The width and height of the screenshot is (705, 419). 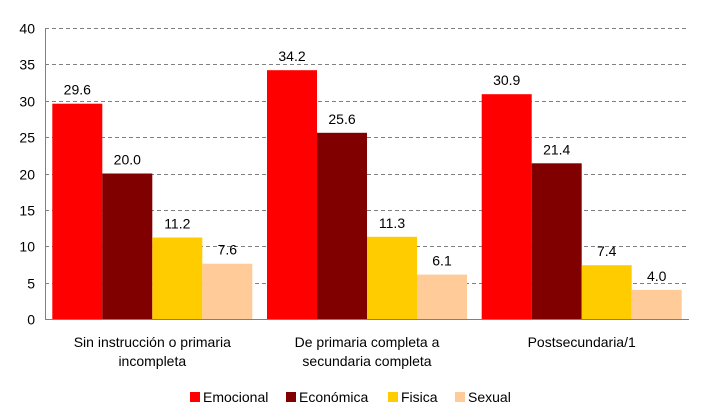 What do you see at coordinates (77, 90) in the screenshot?
I see `data-label: 29.6` at bounding box center [77, 90].